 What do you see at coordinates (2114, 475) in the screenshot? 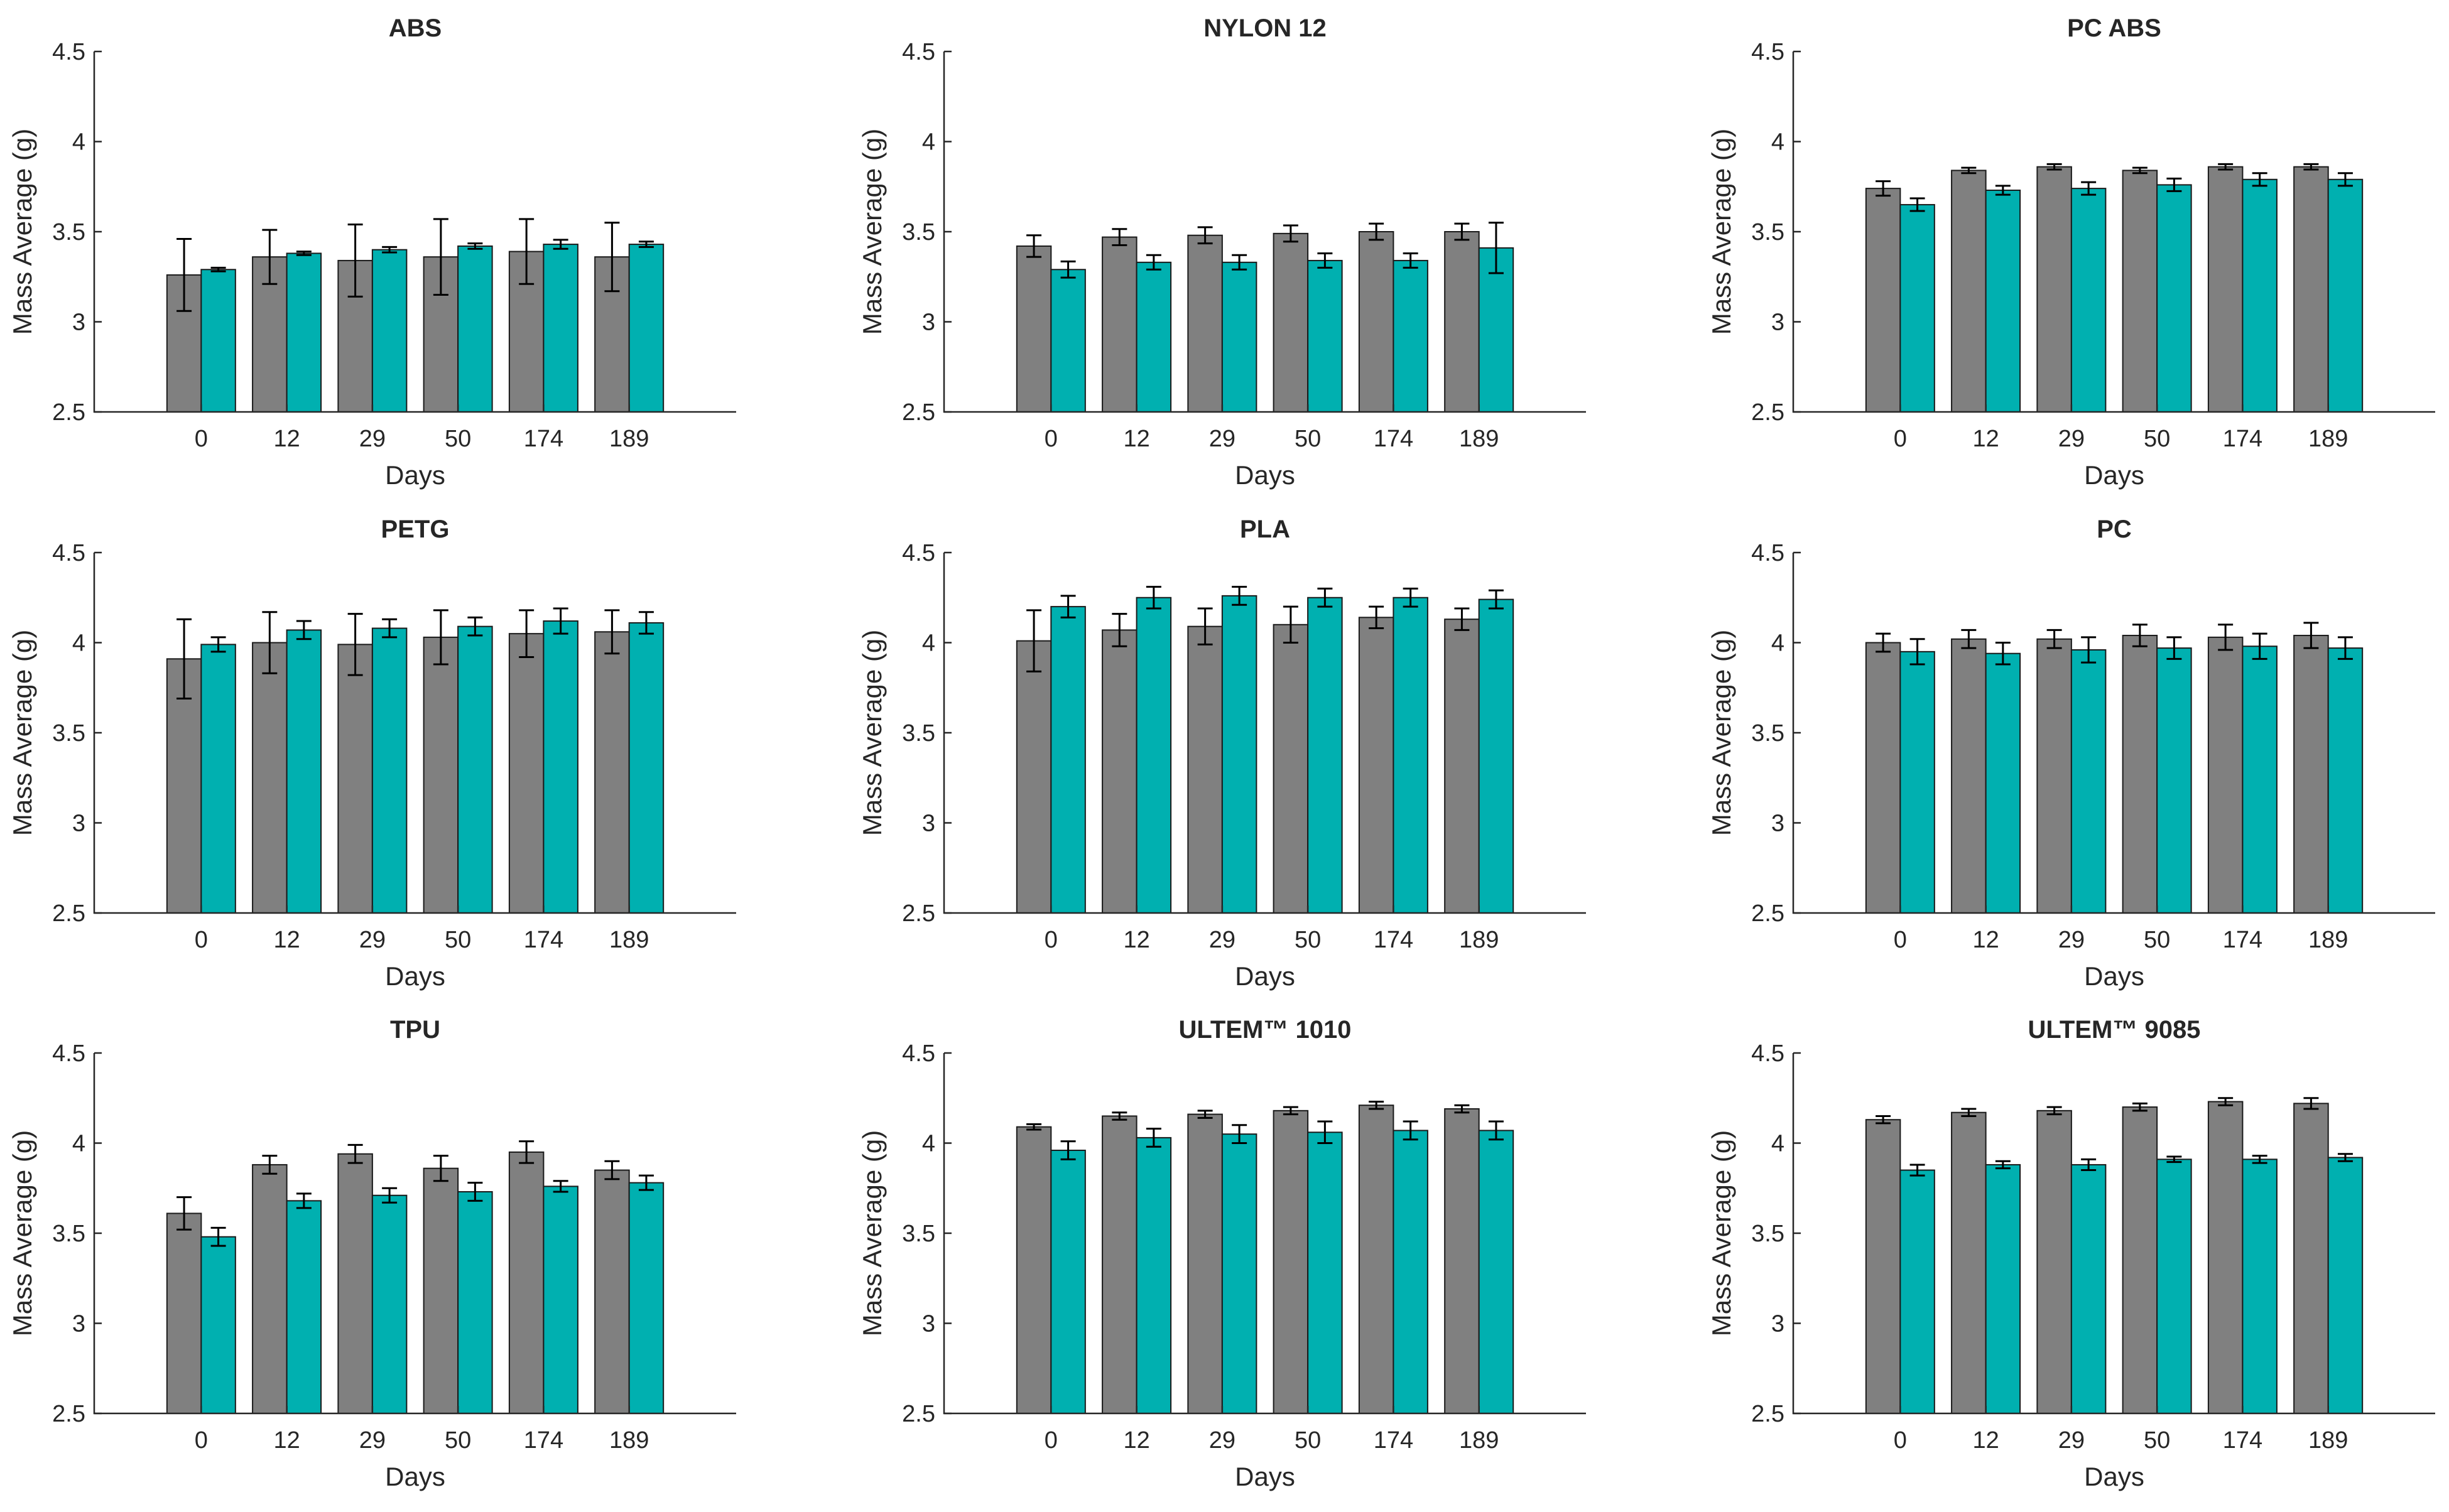
I see `xlabel-pc-abs: Days` at bounding box center [2114, 475].